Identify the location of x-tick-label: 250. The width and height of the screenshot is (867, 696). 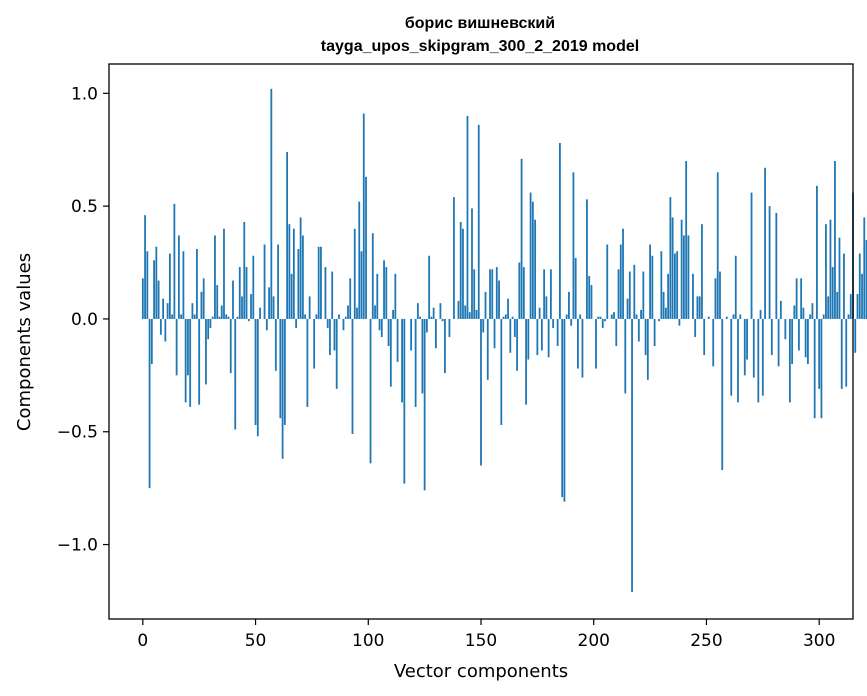
(706, 641).